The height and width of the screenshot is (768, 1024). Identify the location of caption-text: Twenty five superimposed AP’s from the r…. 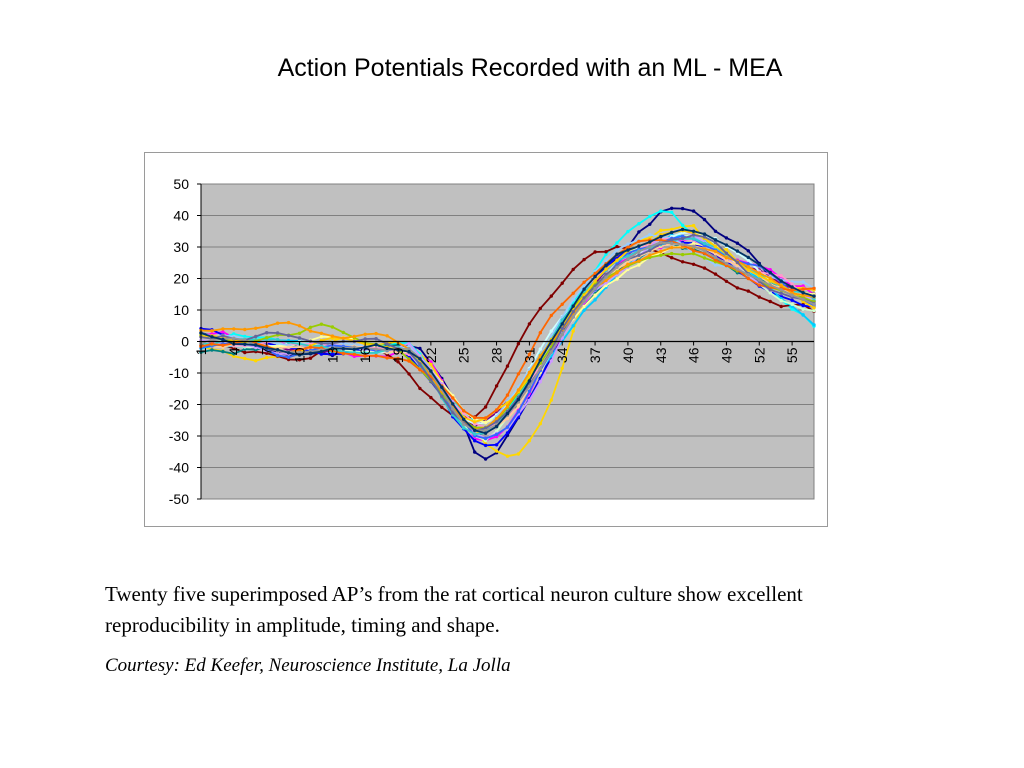
(454, 609).